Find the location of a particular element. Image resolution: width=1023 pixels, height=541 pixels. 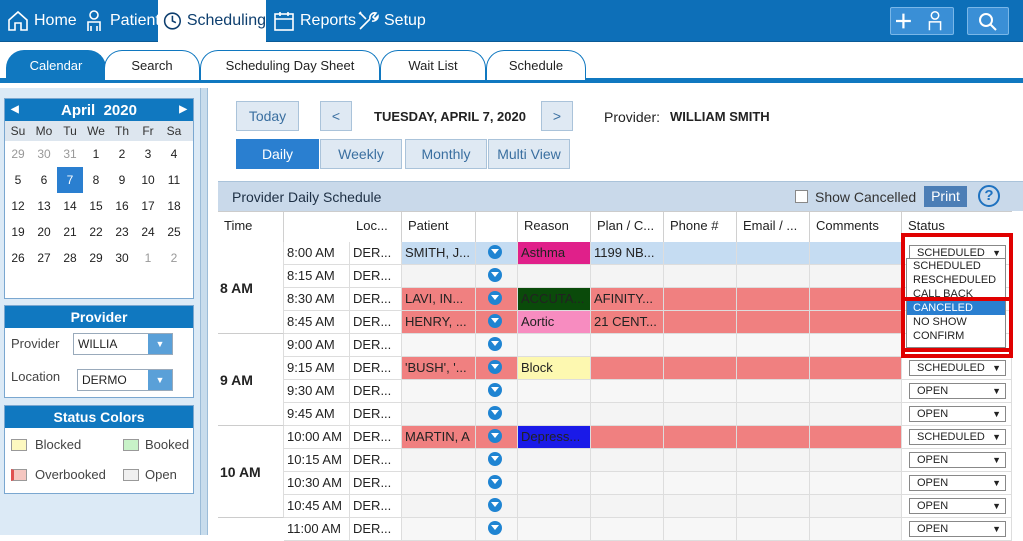

nav-scheduling: Scheduling is located at coordinates (212, 21).